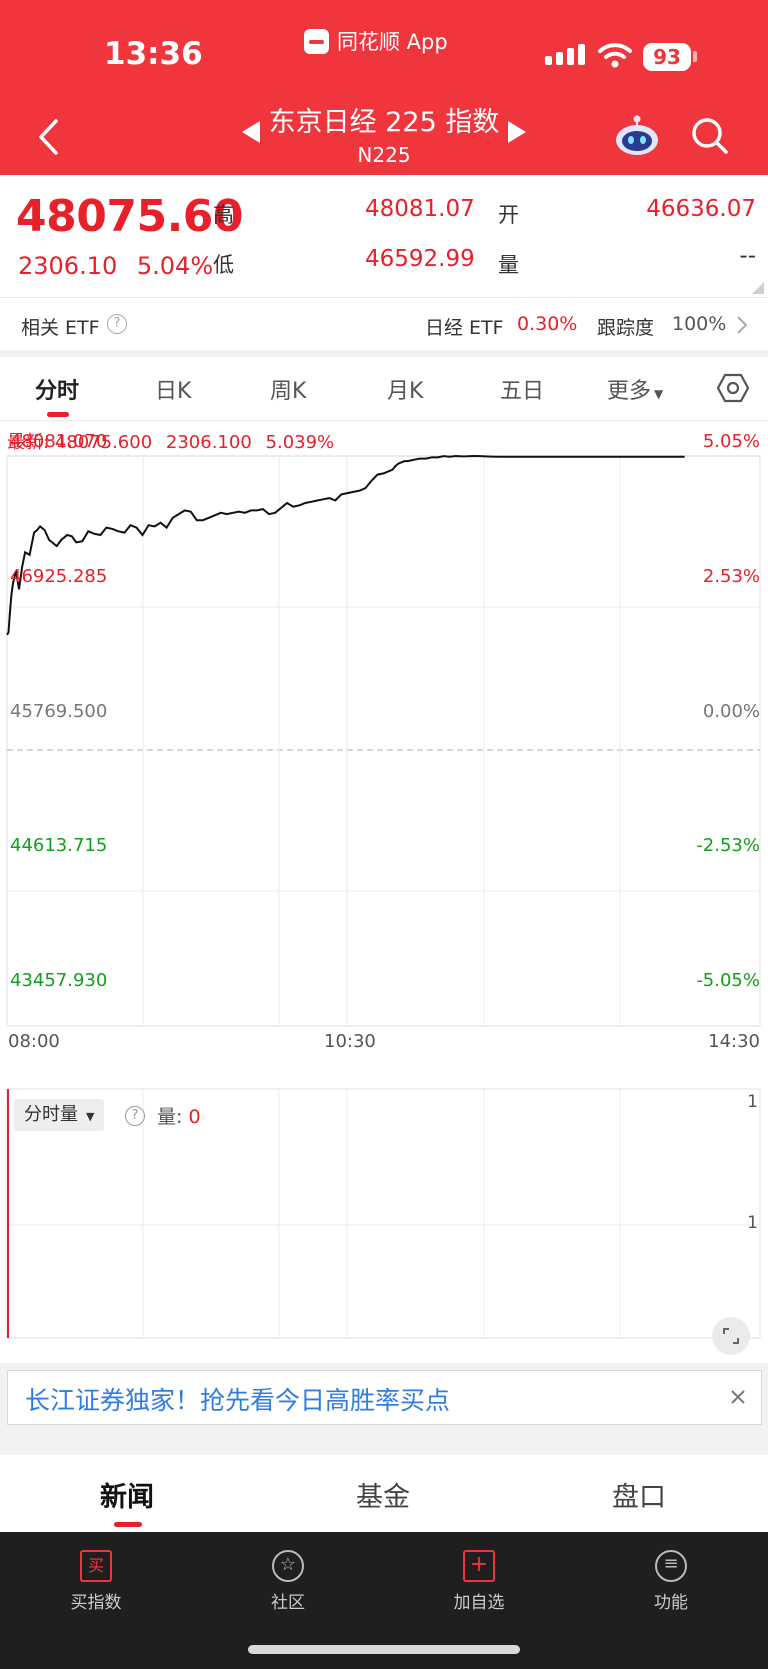 The image size is (768, 1669). I want to click on etf-change: 0.30%, so click(547, 324).